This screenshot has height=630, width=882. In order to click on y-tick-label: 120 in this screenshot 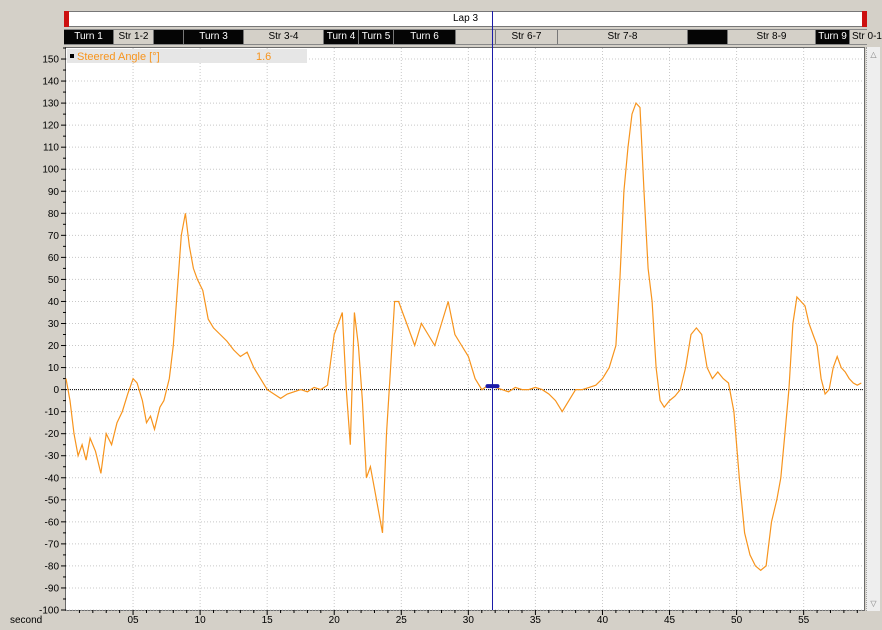, I will do `click(50, 126)`.